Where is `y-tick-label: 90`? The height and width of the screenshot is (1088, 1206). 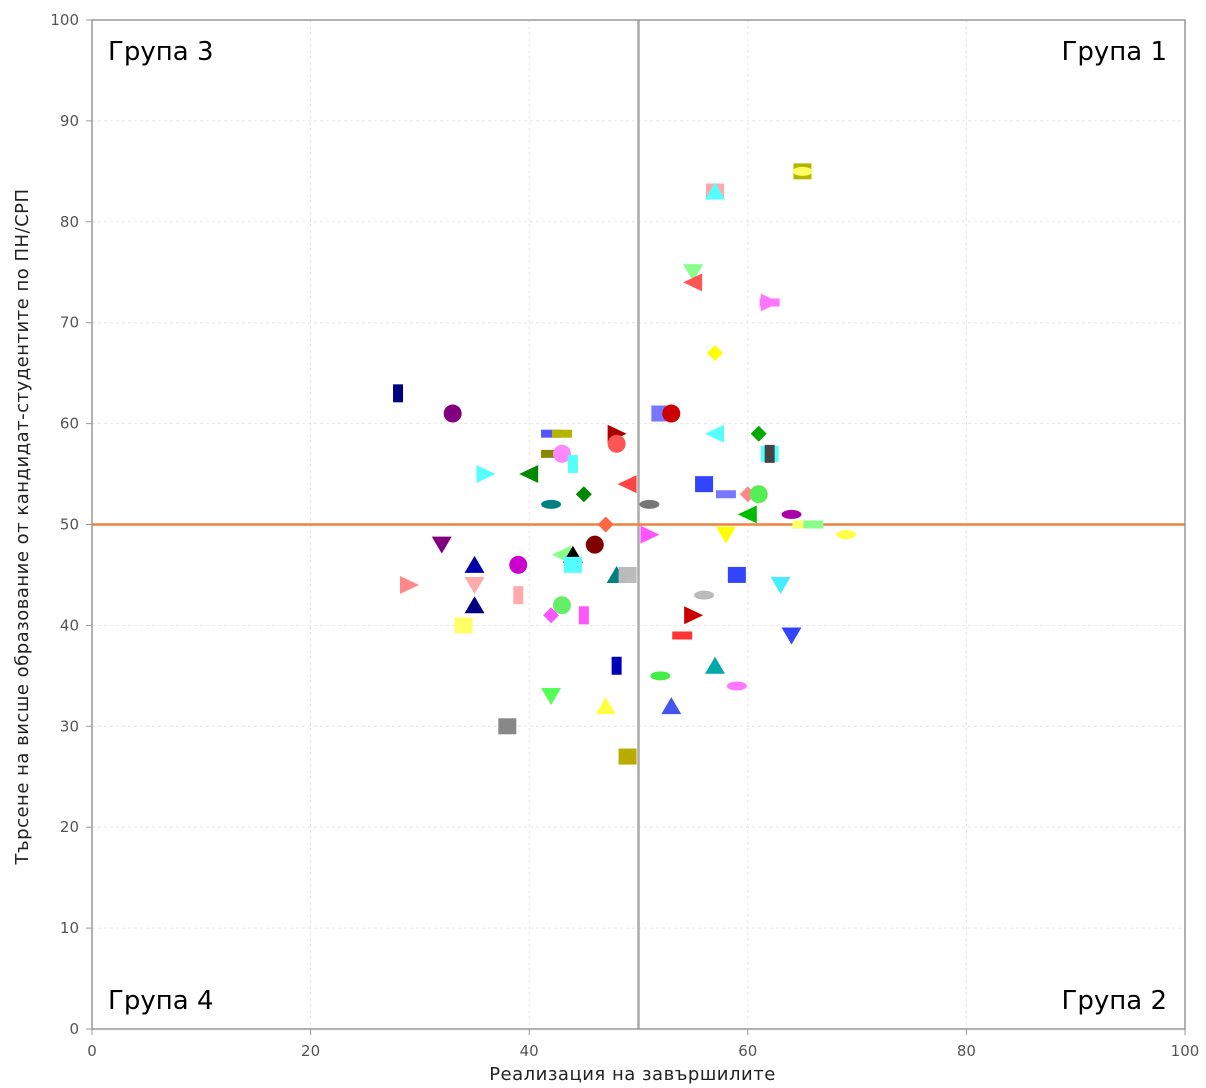 y-tick-label: 90 is located at coordinates (69, 121).